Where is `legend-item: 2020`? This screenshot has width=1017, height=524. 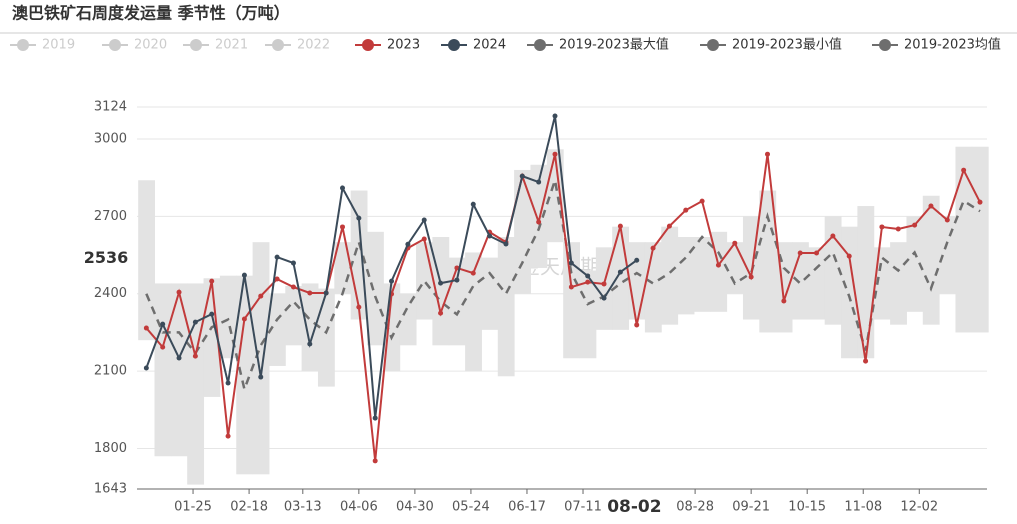 legend-item: 2020 is located at coordinates (134, 45).